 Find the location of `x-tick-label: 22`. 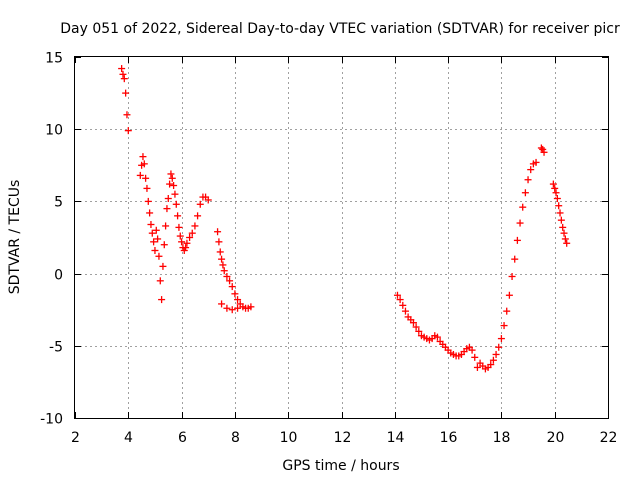

x-tick-label: 22 is located at coordinates (609, 438).